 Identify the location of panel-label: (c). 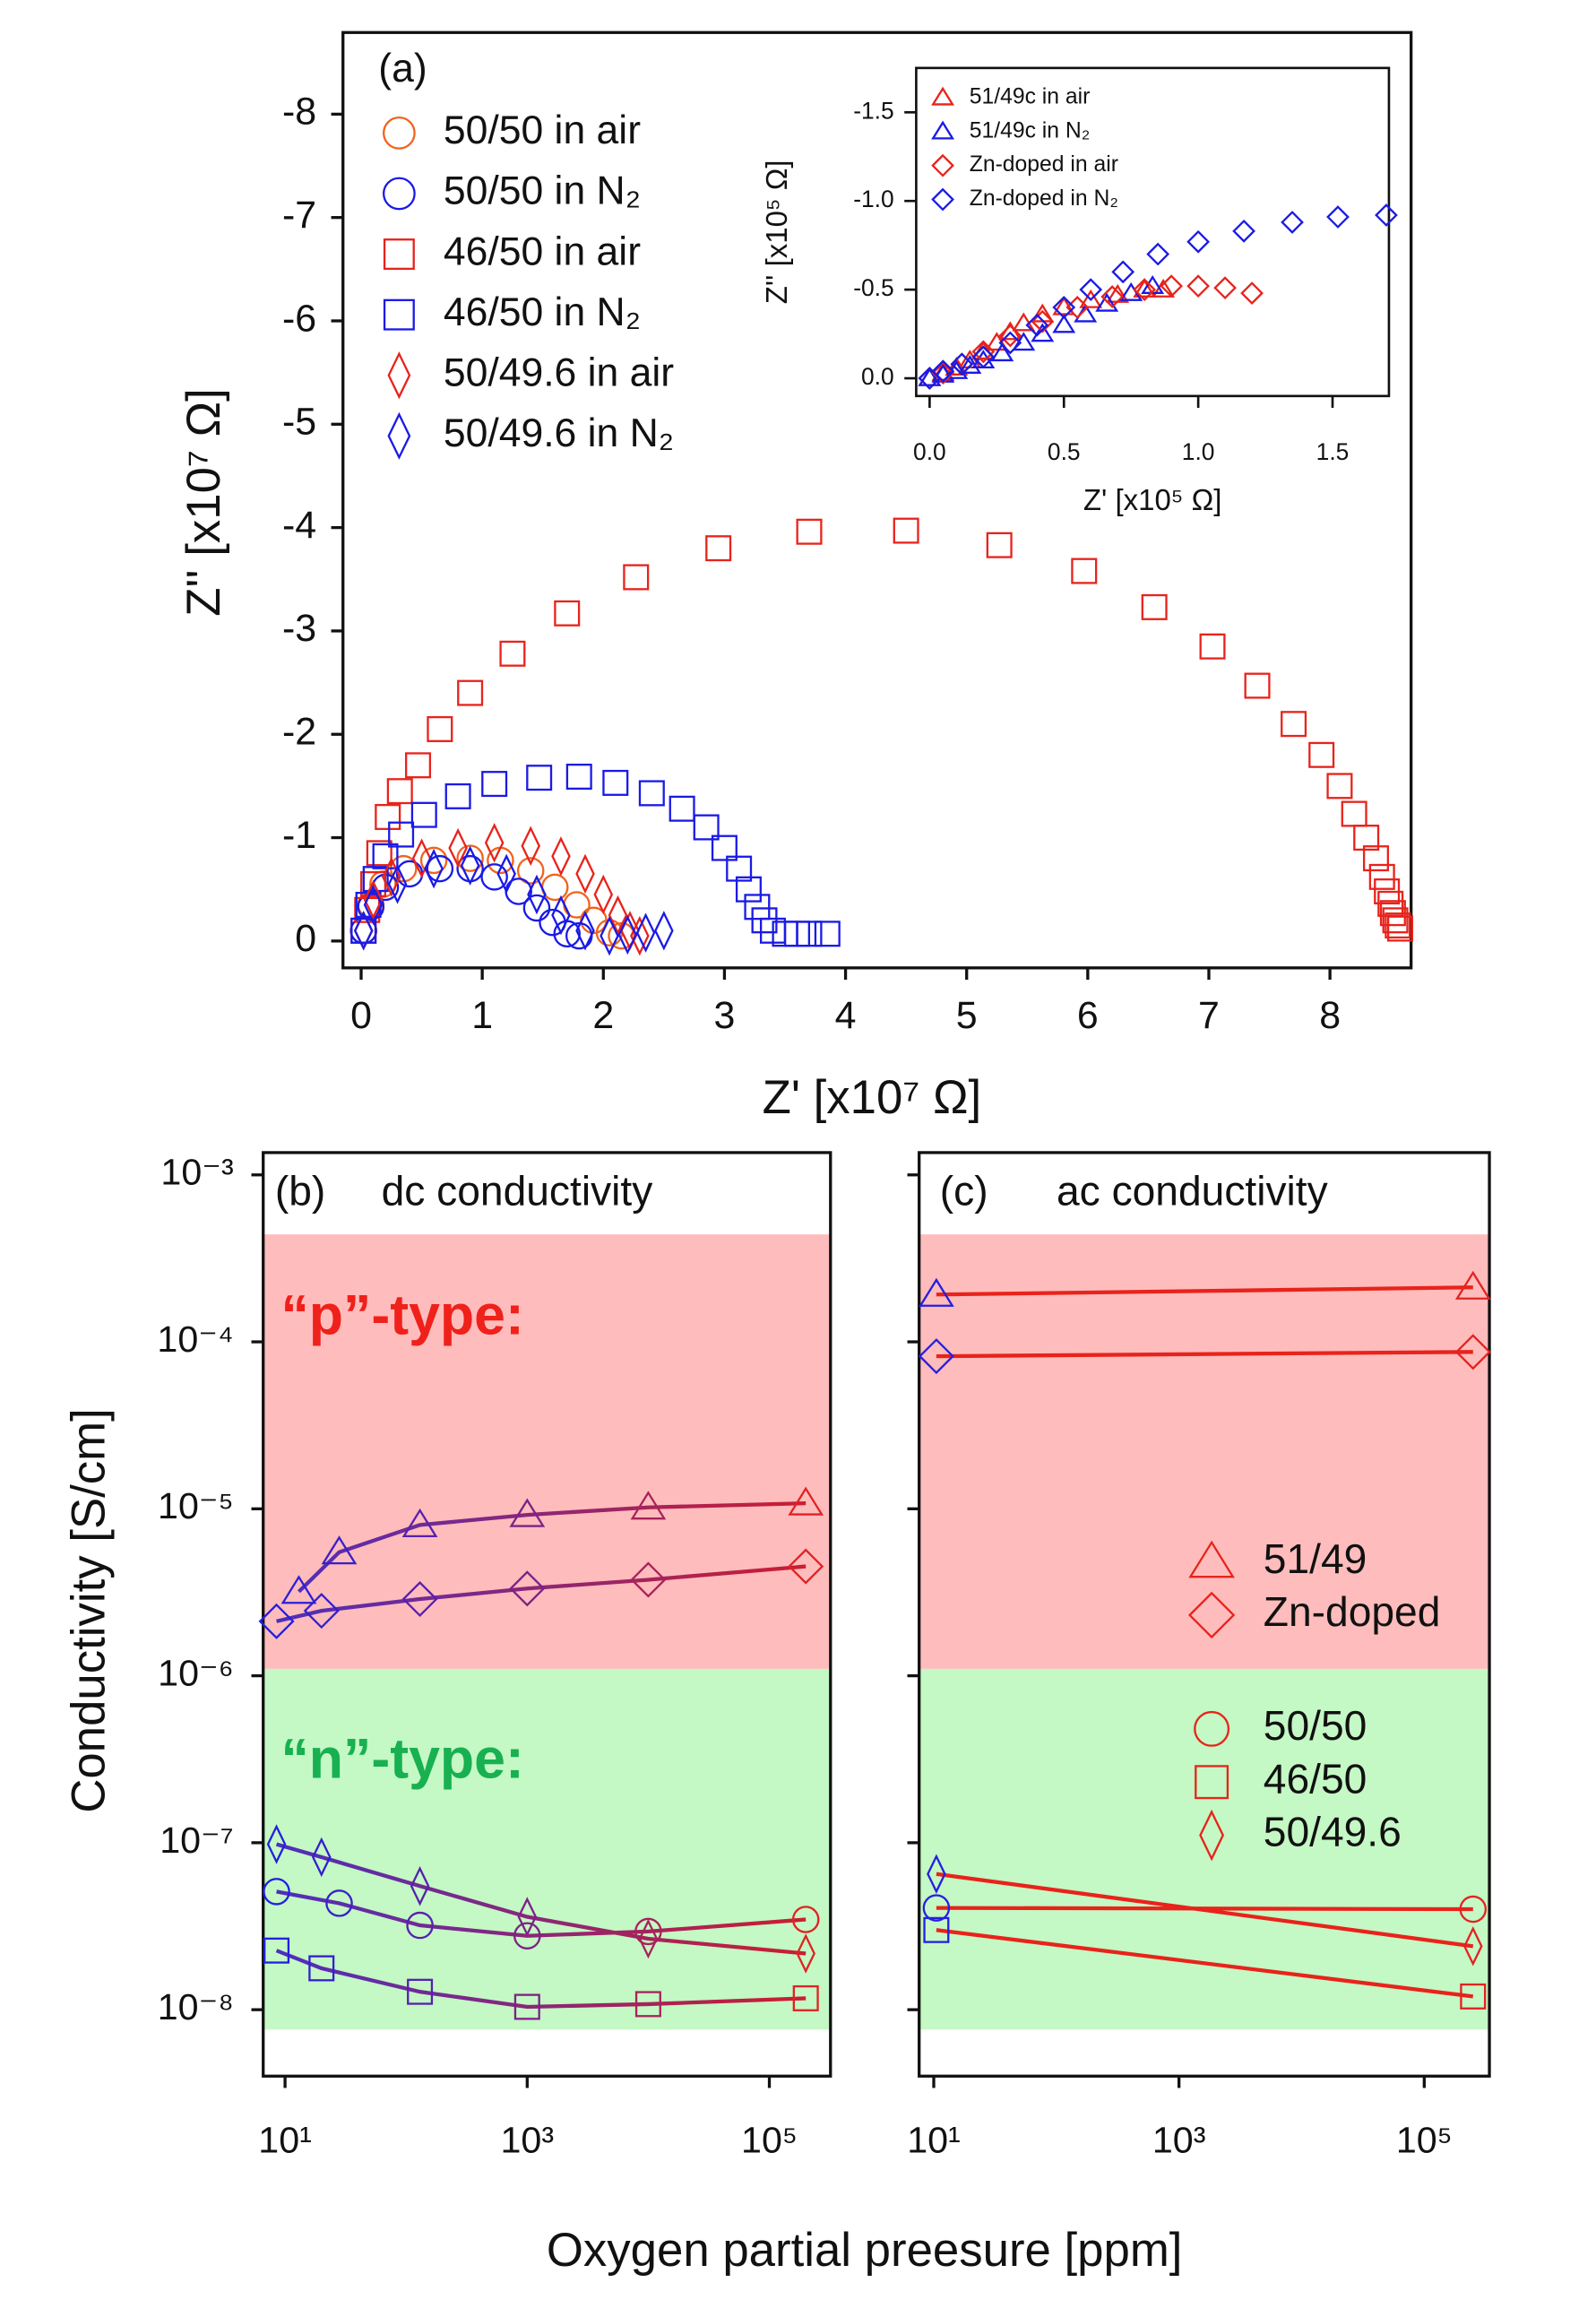
(964, 1190).